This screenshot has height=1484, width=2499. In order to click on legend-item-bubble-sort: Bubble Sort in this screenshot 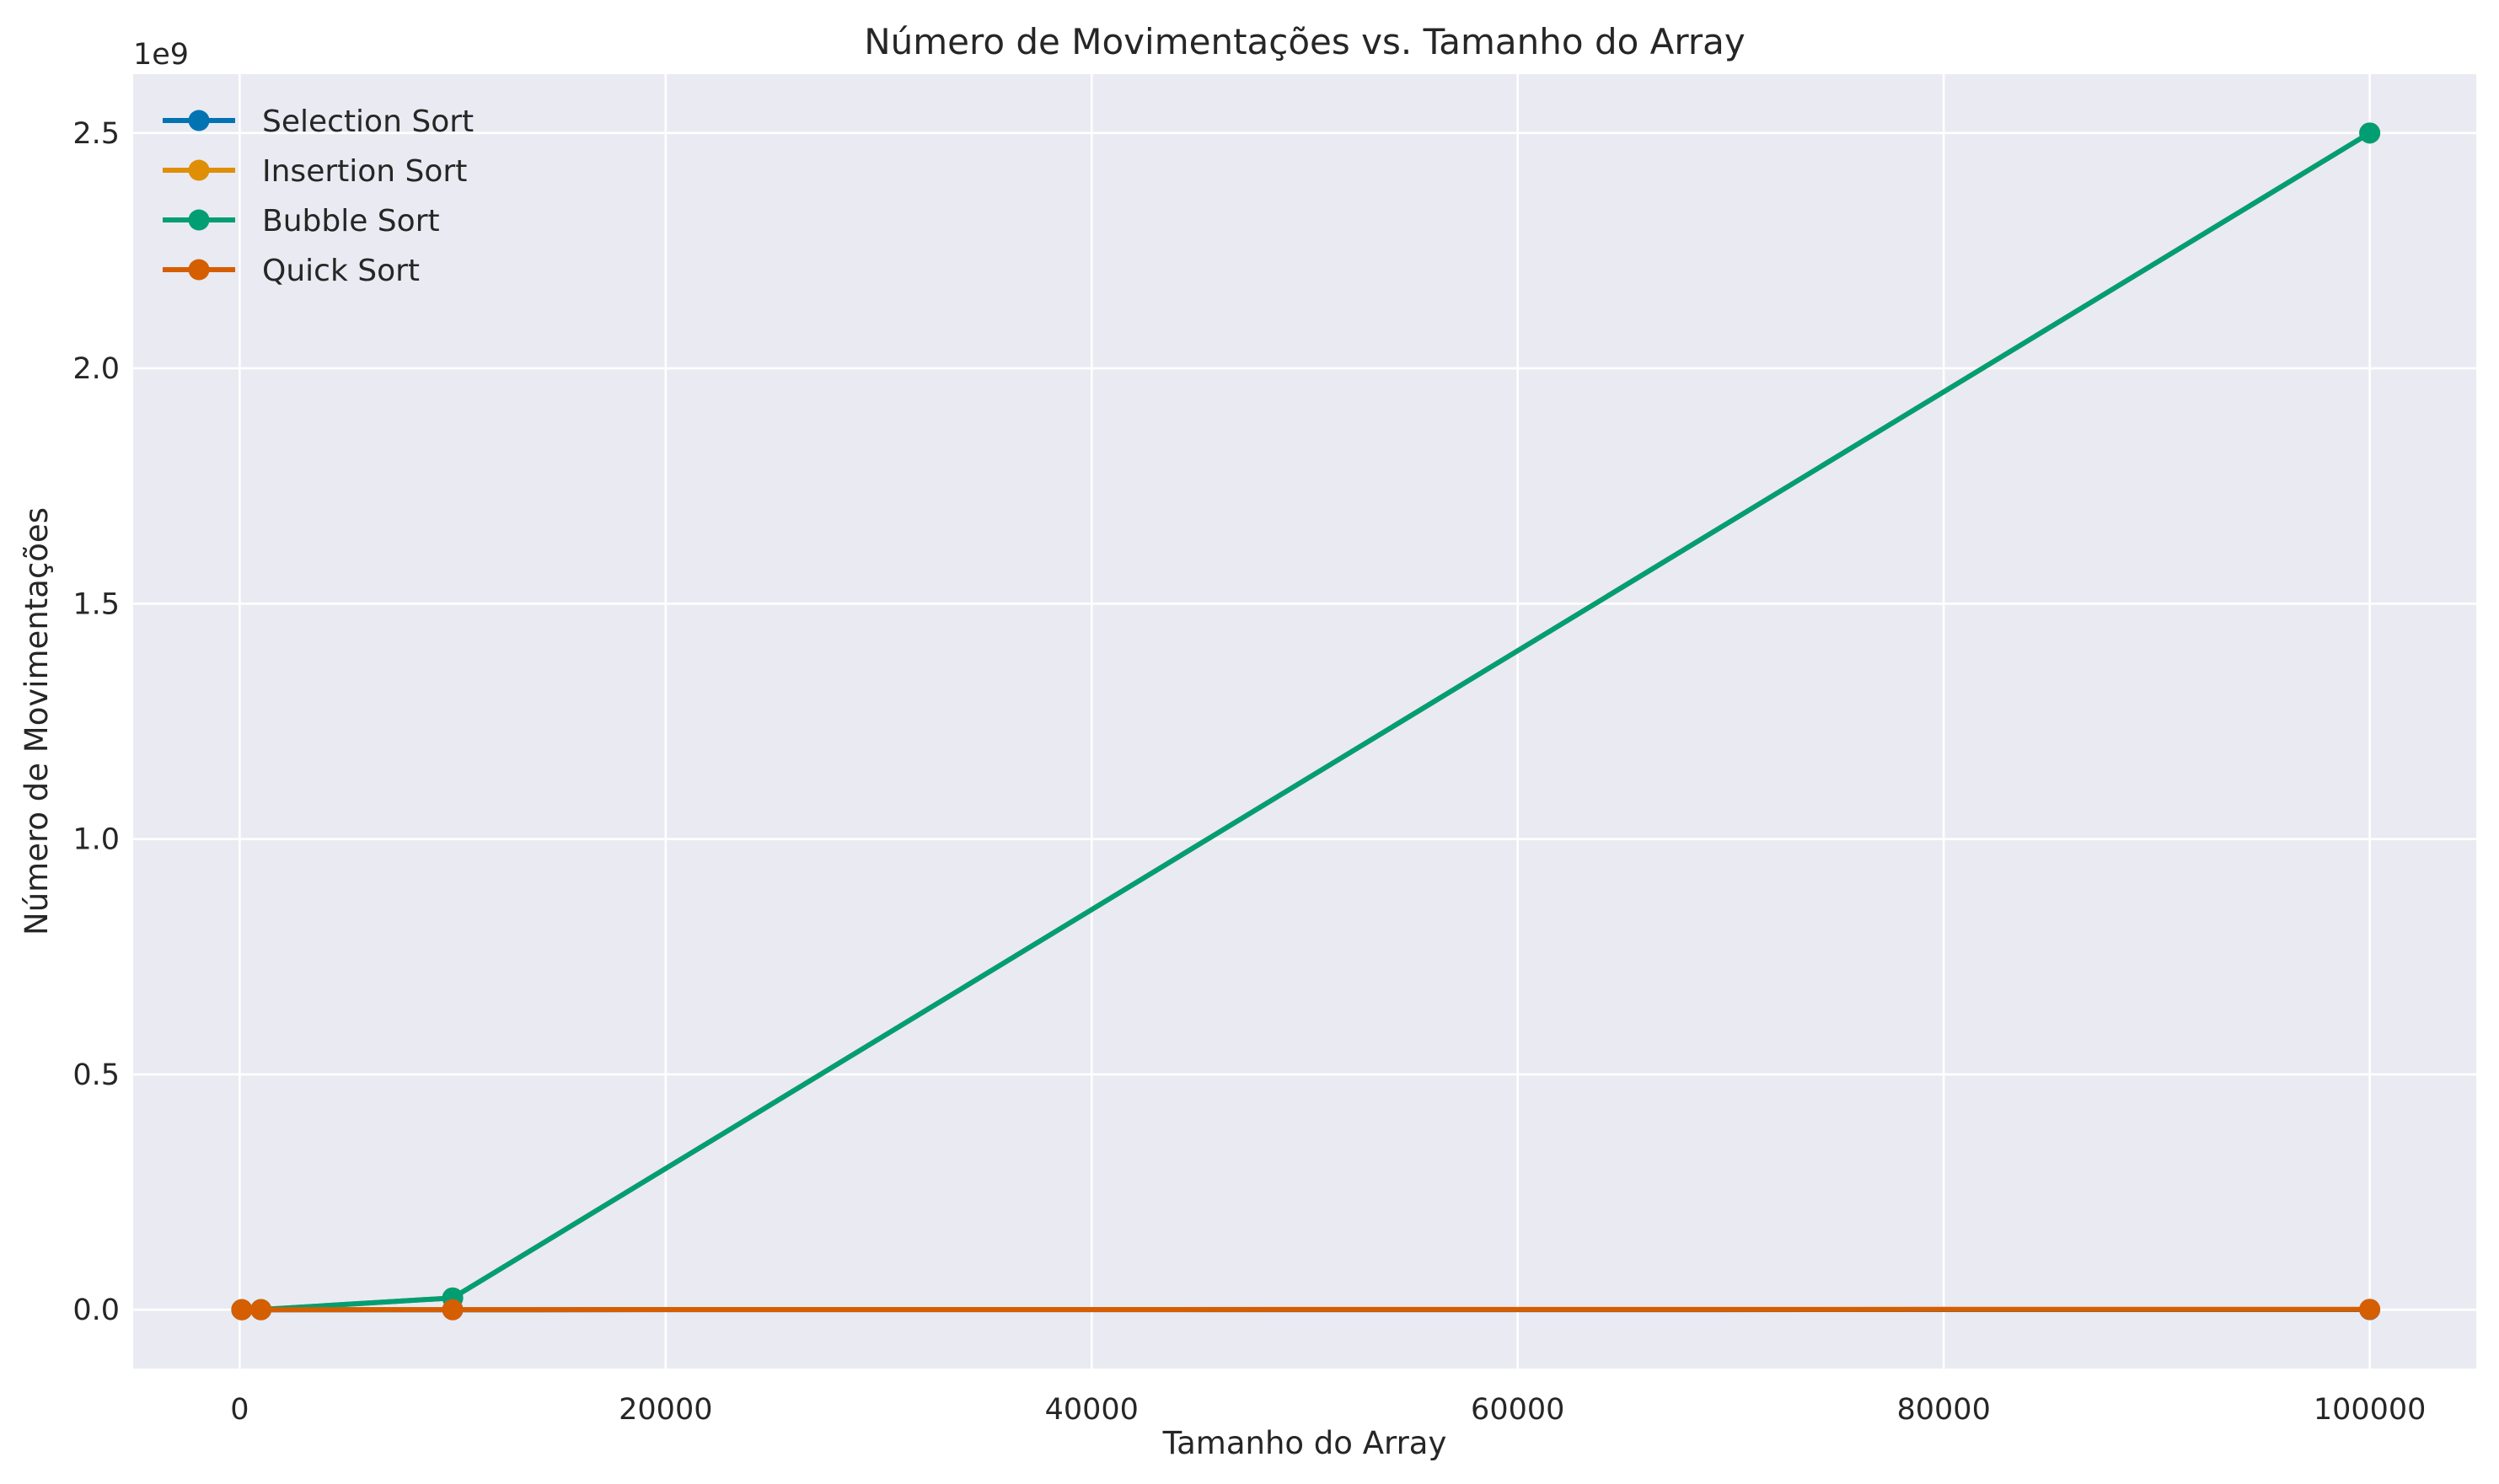, I will do `click(301, 221)`.